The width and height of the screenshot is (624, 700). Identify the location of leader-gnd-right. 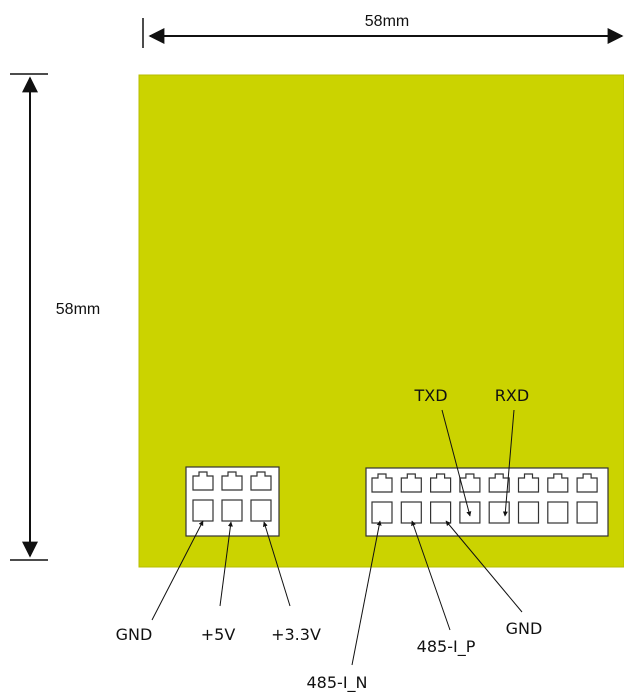
(484, 566).